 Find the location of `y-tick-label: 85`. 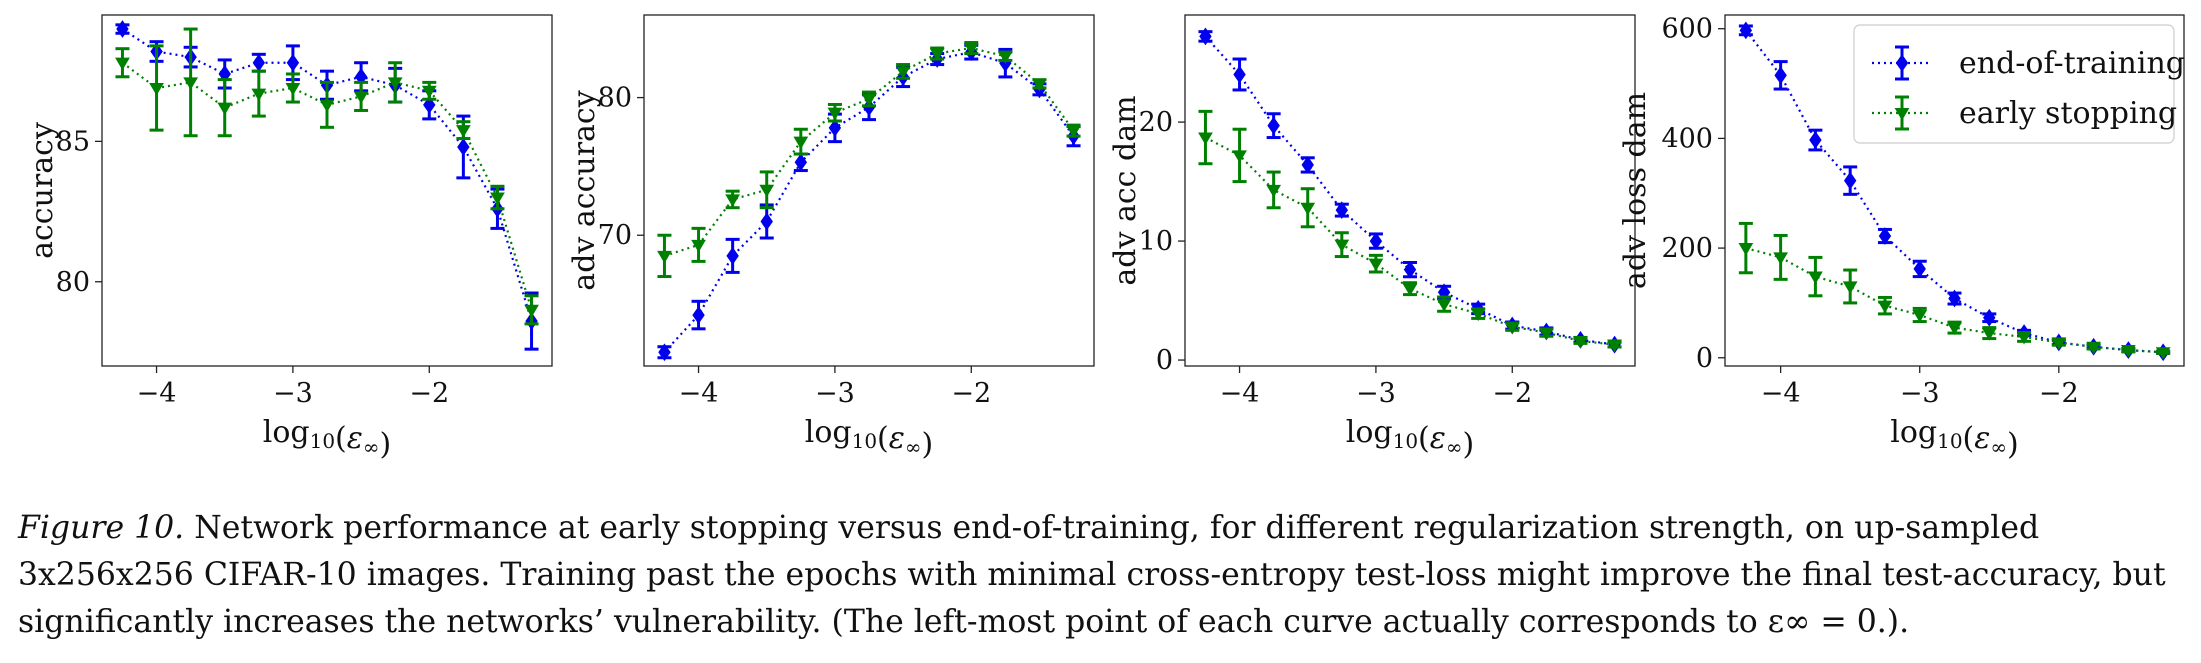

y-tick-label: 85 is located at coordinates (73, 141).